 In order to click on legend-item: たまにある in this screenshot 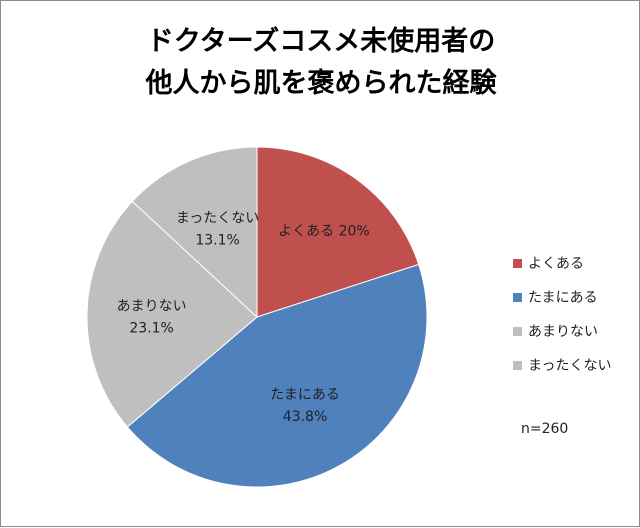, I will do `click(573, 297)`.